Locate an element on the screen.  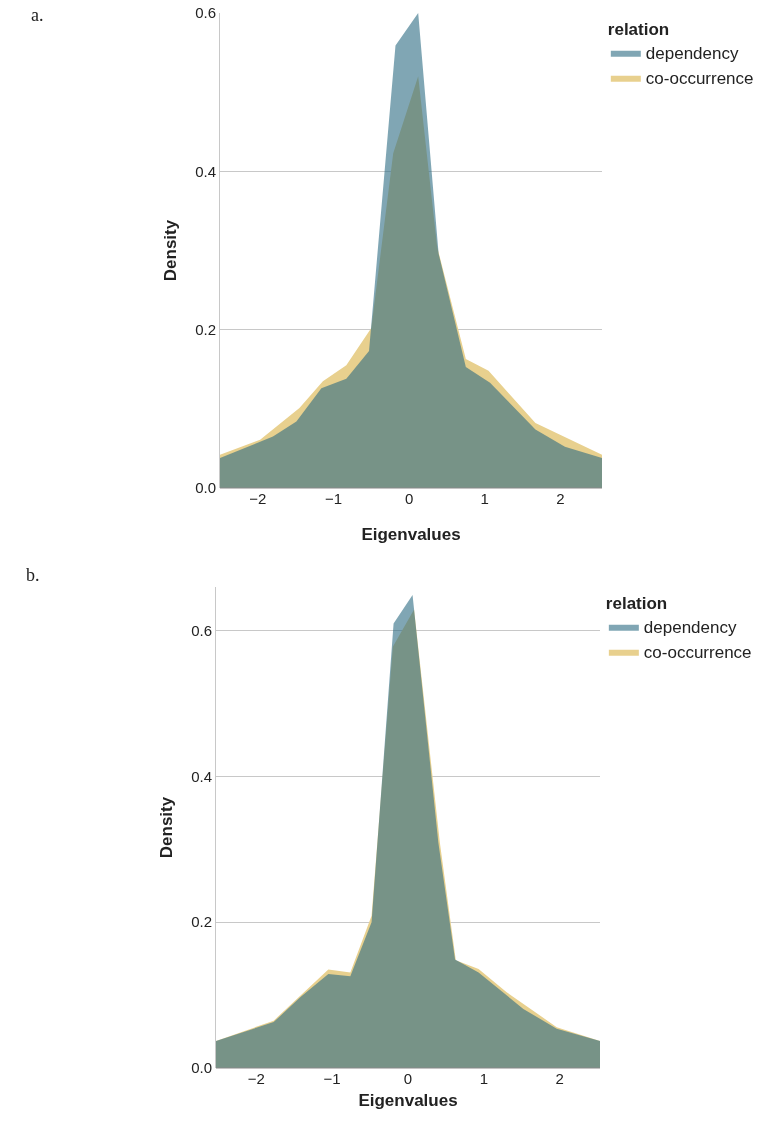
text: a. is located at coordinates (37, 15).